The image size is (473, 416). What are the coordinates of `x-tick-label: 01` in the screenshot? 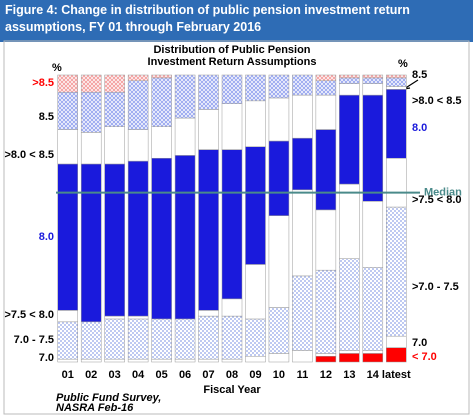 It's located at (68, 375).